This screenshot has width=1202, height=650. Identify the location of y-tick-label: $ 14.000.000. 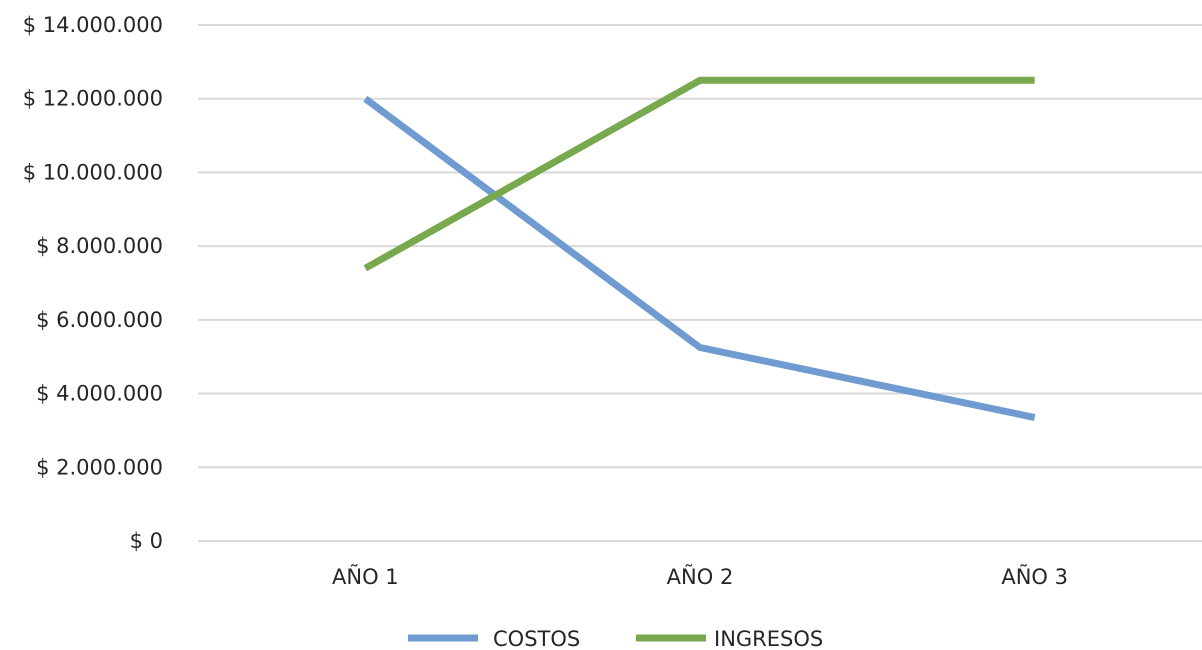
(93, 25).